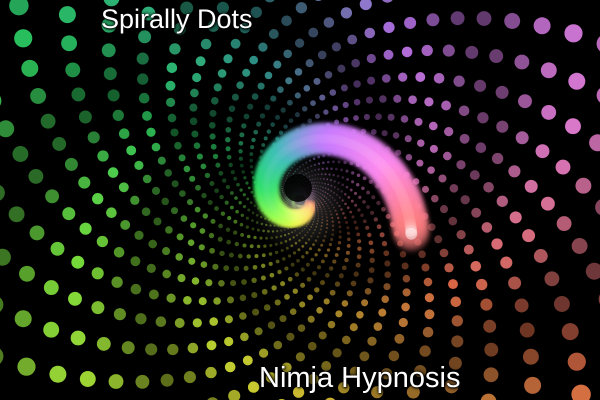 This screenshot has height=400, width=600. Describe the element at coordinates (300, 205) in the screenshot. I see `center-glow` at that location.